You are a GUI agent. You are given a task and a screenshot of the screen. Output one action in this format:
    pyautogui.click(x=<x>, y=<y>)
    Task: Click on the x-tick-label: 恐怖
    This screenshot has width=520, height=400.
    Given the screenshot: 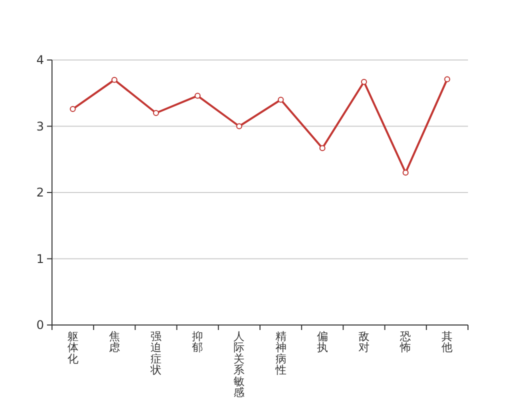 What is the action you would take?
    pyautogui.click(x=405, y=342)
    